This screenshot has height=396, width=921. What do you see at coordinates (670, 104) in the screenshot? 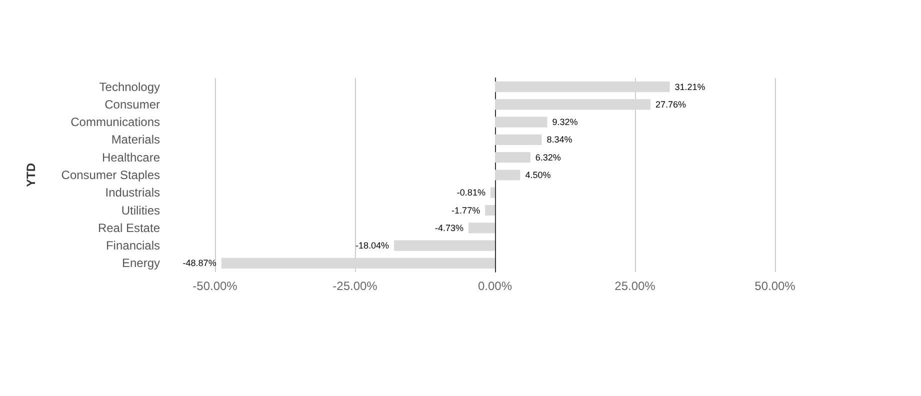
I see `data-label: 27.76%` at bounding box center [670, 104].